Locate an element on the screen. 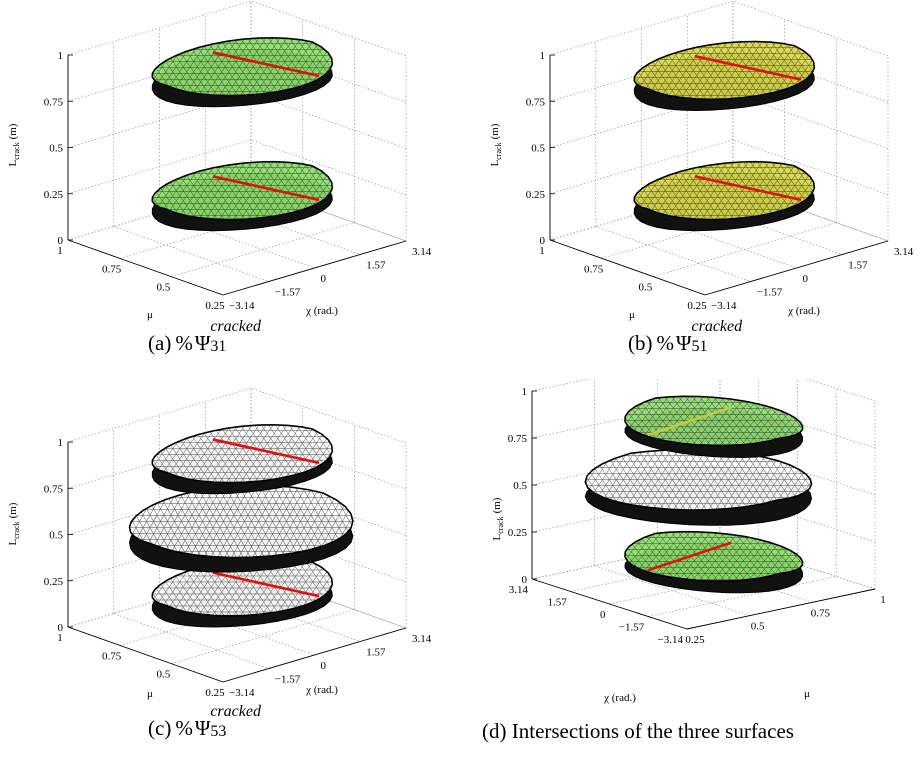  caption-b-prefix: % is located at coordinates (665, 343).